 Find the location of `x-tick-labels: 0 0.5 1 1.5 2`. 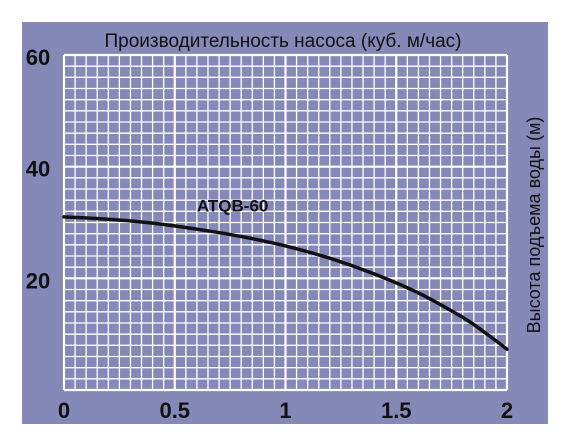

x-tick-labels: 0 0.5 1 1.5 2 is located at coordinates (285, 410).